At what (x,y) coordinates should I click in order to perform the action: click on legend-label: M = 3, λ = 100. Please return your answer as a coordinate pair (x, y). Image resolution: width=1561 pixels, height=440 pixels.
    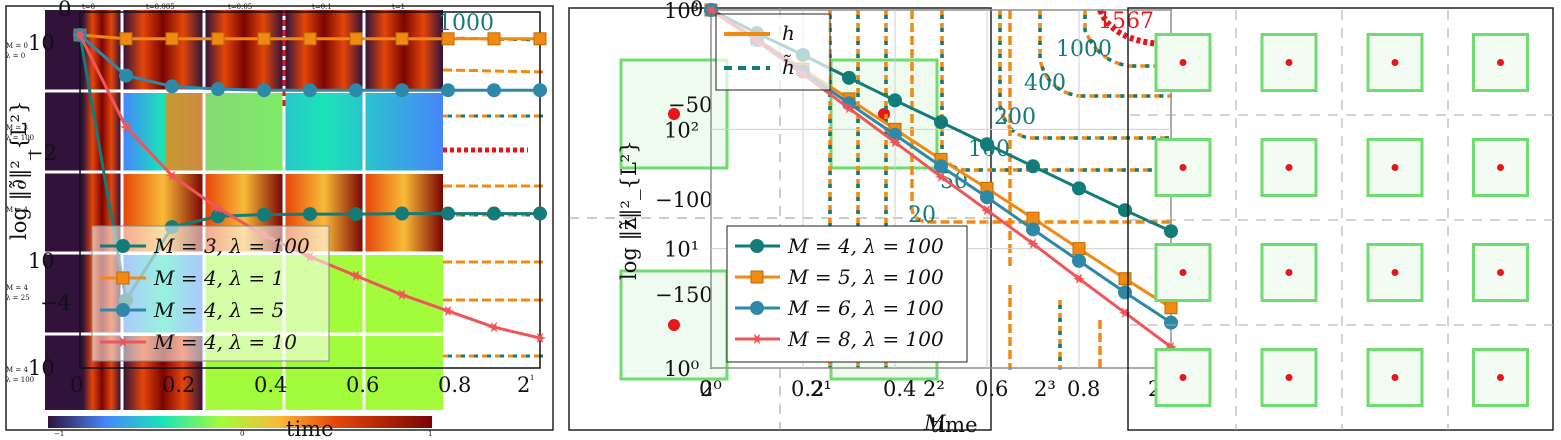
    Looking at the image, I should click on (231, 246).